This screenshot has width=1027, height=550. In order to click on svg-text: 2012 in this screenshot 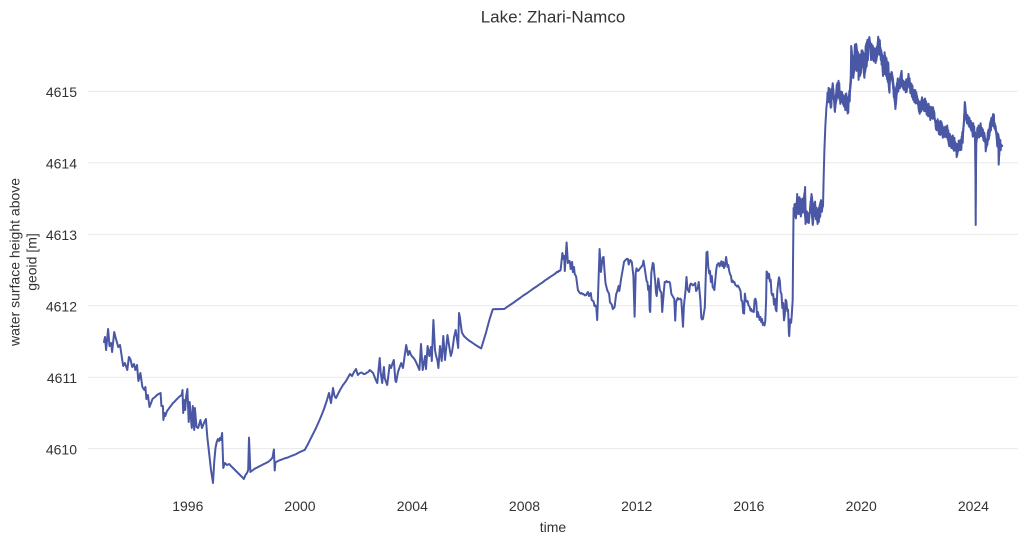, I will do `click(636, 506)`.